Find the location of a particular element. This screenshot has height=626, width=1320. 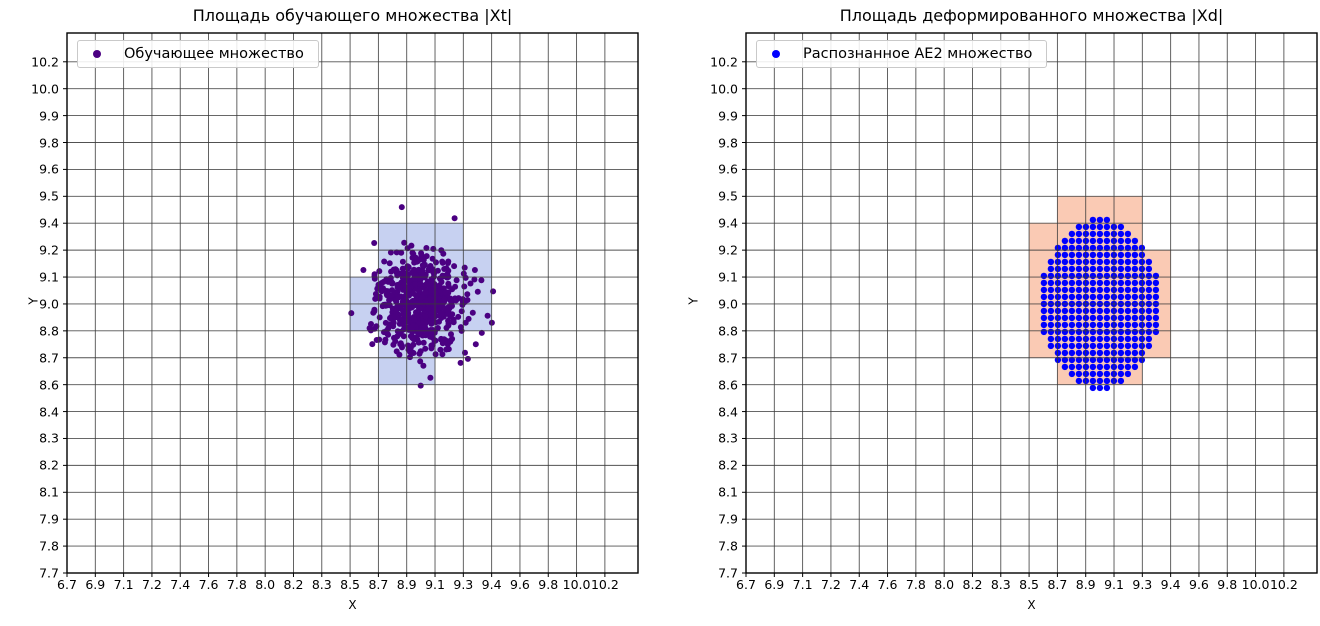

legend-label: Обучающее множество is located at coordinates (214, 54).